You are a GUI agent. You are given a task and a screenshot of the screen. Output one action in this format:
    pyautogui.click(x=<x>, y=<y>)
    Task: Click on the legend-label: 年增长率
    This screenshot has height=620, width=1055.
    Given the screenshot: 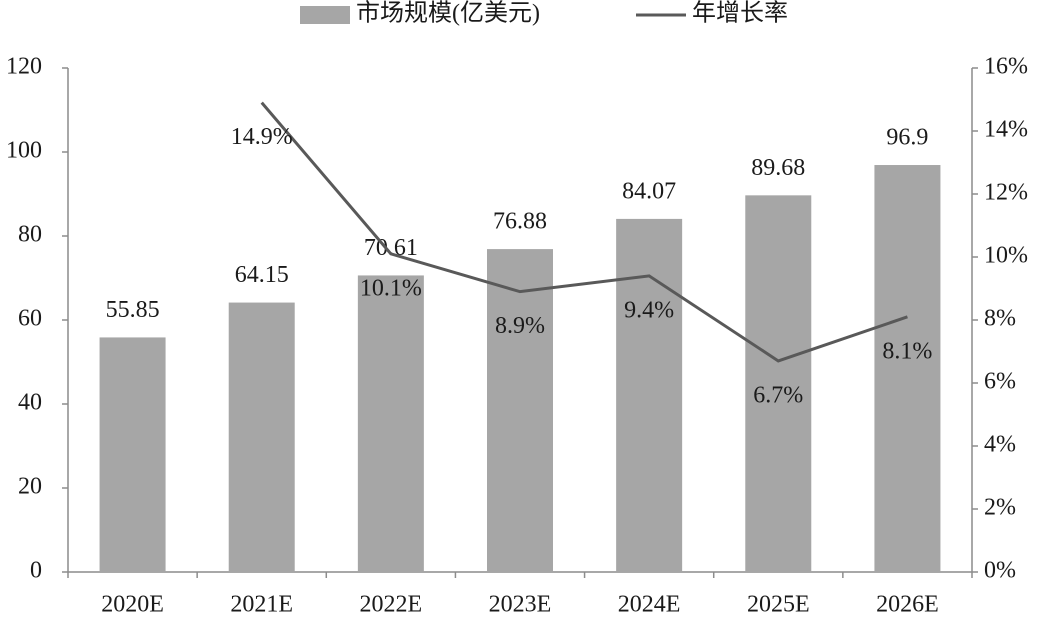 What is the action you would take?
    pyautogui.click(x=740, y=13)
    